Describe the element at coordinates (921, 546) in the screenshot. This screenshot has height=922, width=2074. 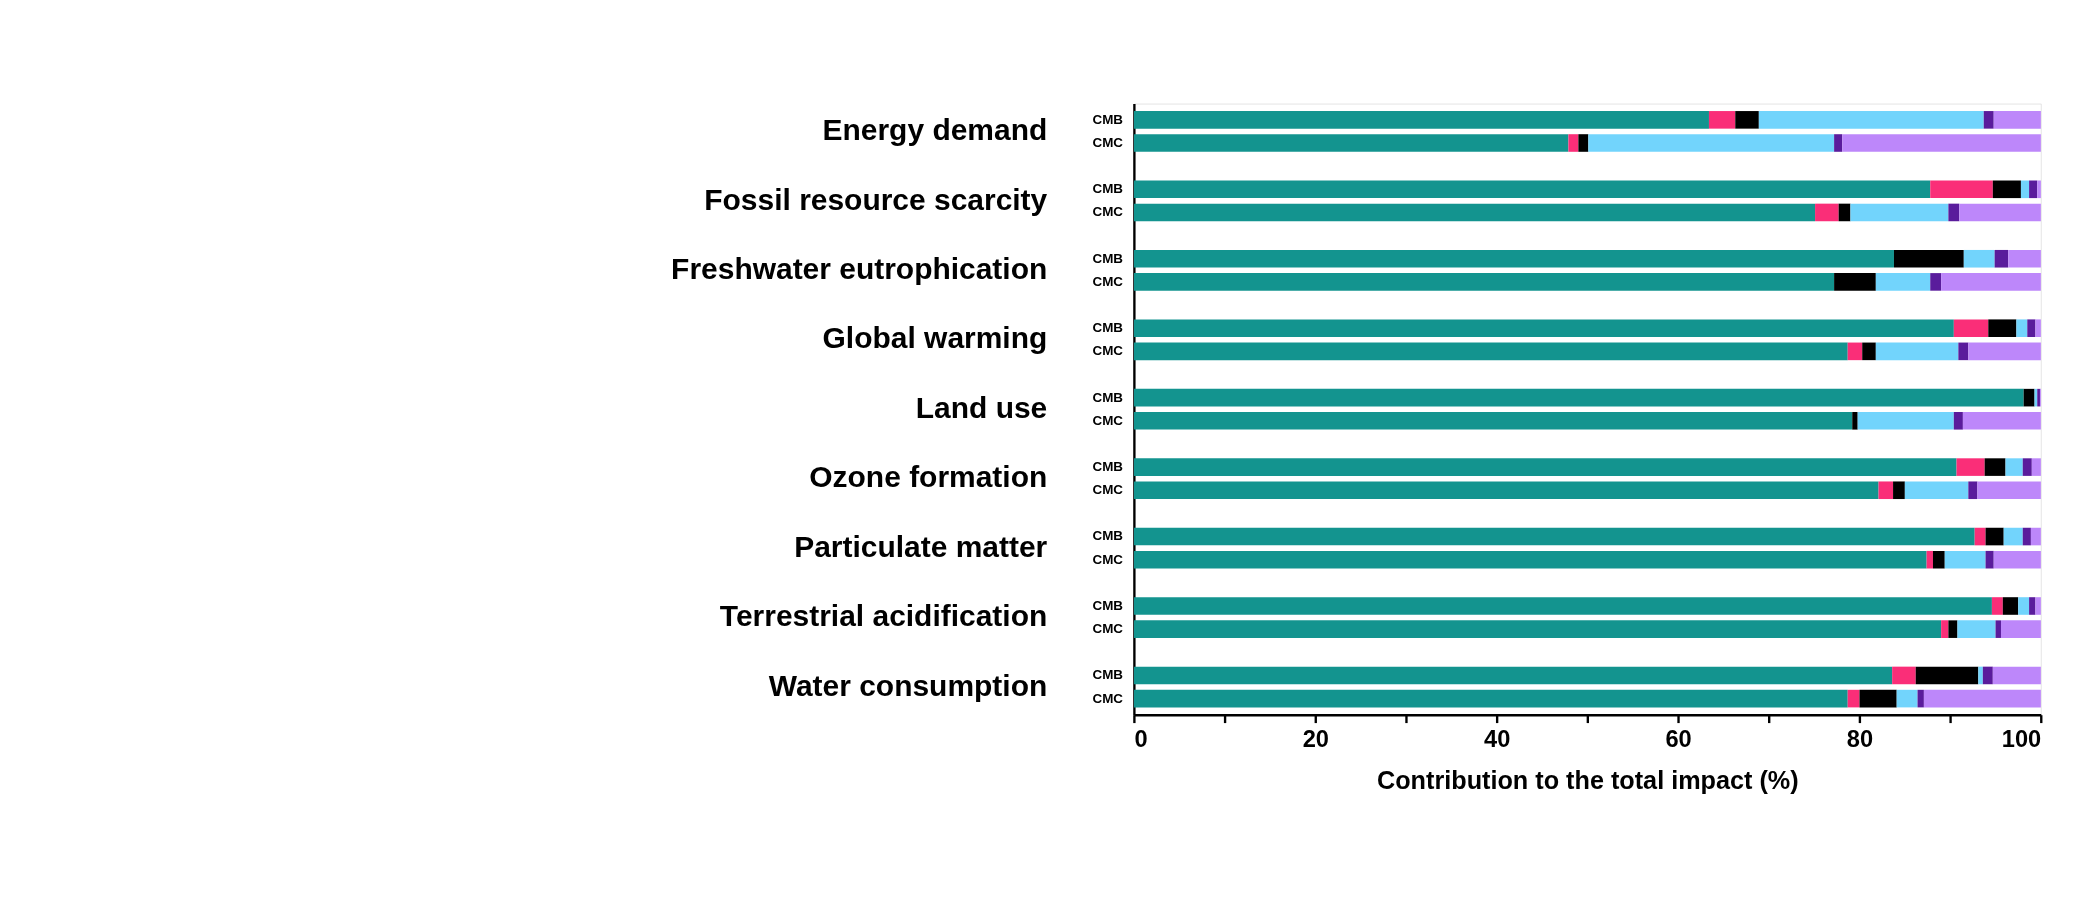
I see `text: Particulate matter` at that location.